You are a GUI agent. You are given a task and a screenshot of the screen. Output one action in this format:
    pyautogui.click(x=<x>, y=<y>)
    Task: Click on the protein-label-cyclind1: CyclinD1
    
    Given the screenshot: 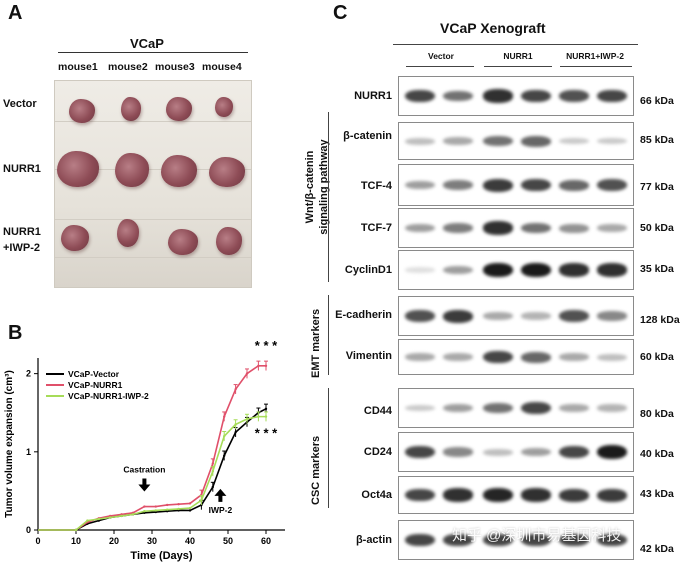 What is the action you would take?
    pyautogui.click(x=368, y=270)
    